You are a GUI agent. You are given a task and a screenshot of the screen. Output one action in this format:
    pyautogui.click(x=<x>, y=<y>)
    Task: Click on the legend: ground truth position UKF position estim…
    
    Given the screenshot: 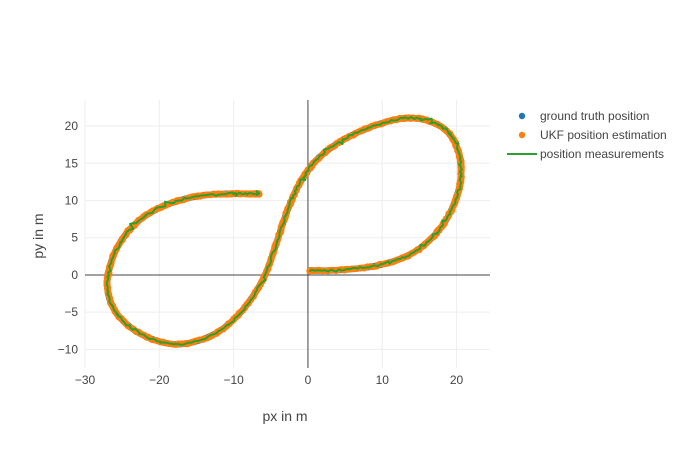 What is the action you would take?
    pyautogui.click(x=587, y=135)
    